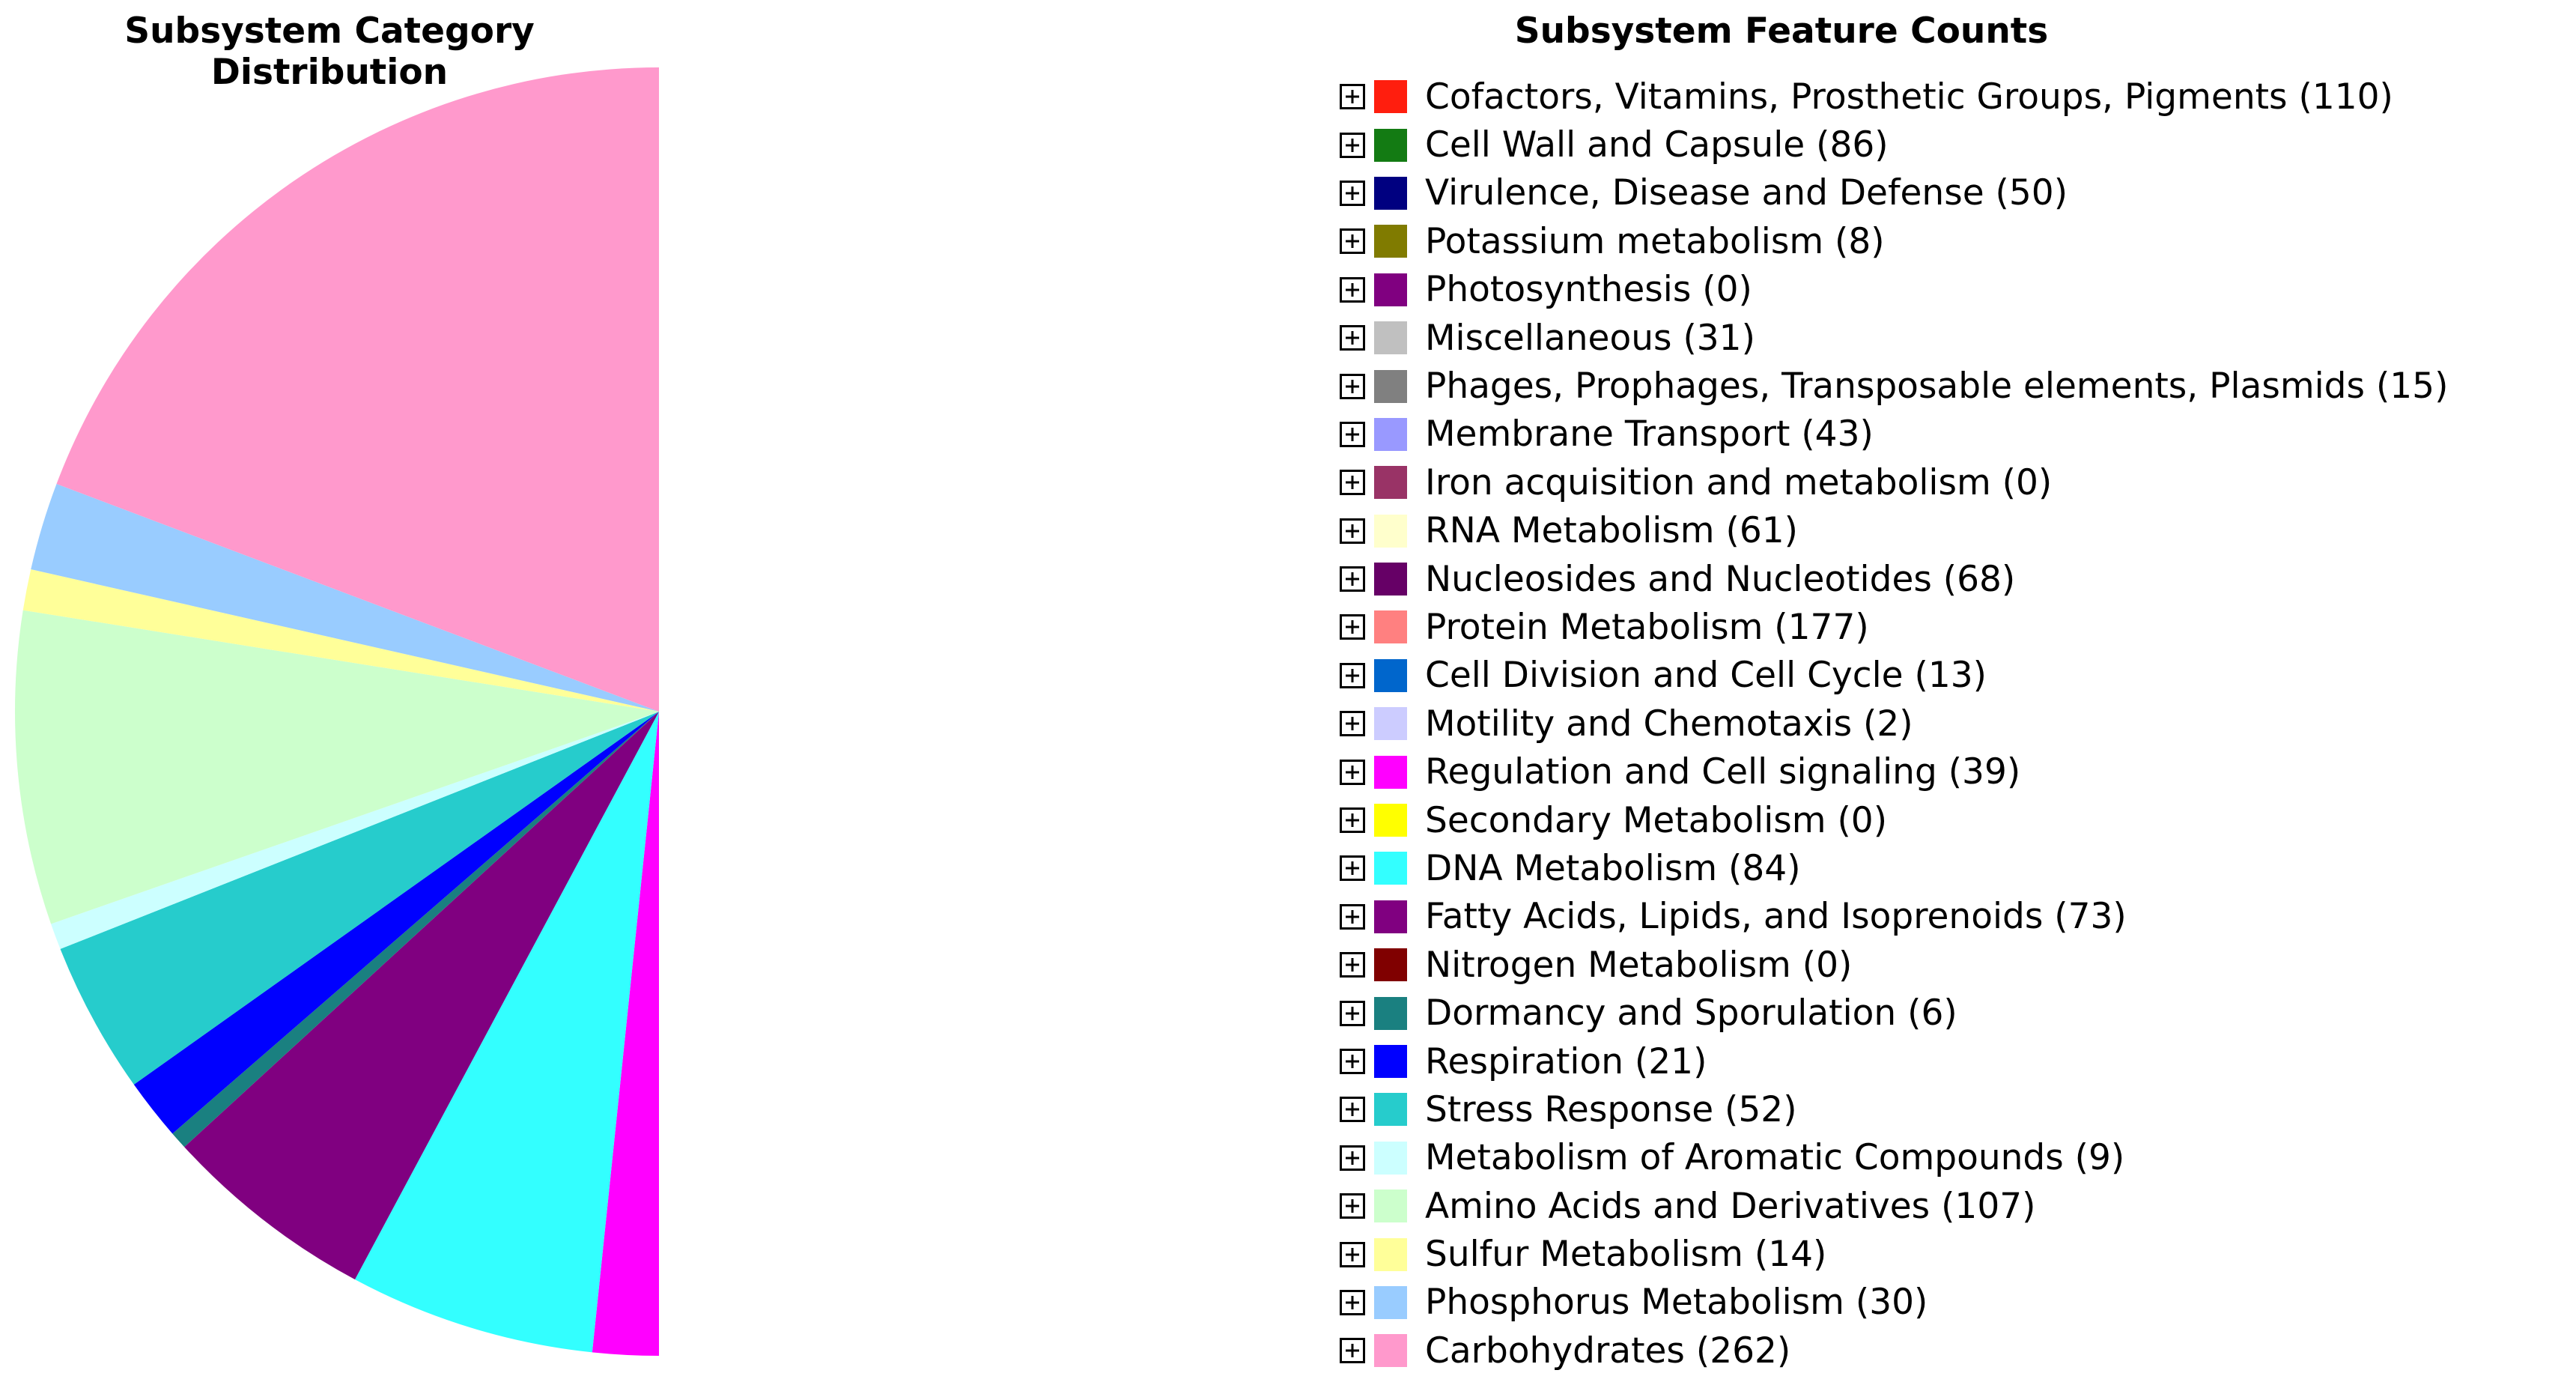 Image resolution: width=2576 pixels, height=1391 pixels. What do you see at coordinates (1894, 820) in the screenshot?
I see `legend-item: Secondary Metabolism (0)` at bounding box center [1894, 820].